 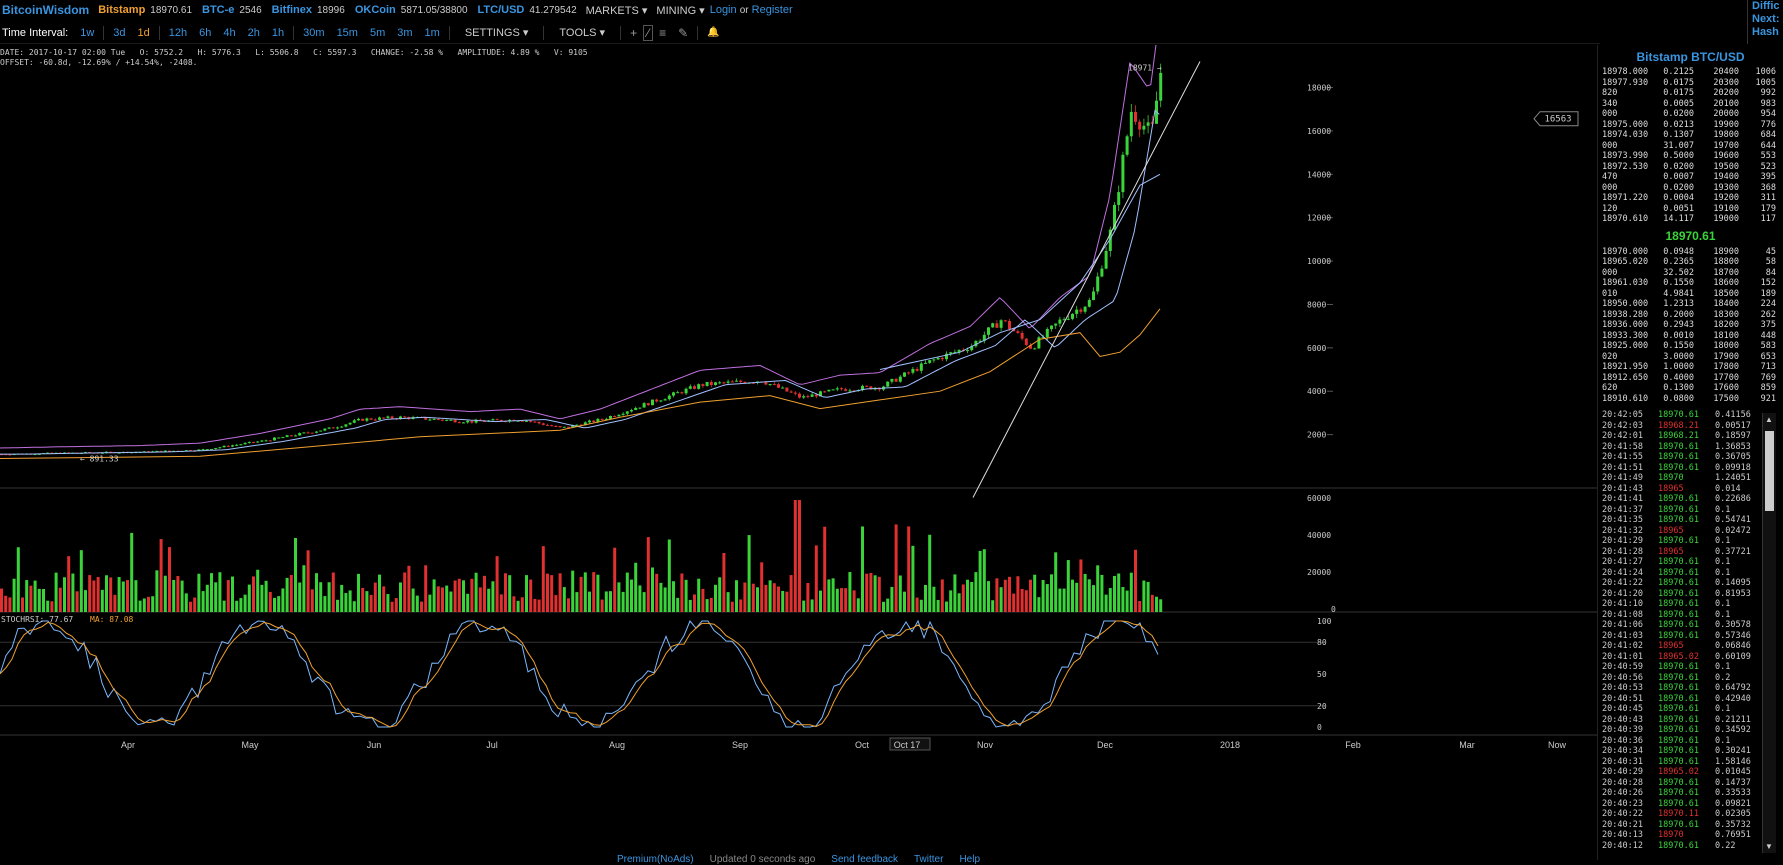 I want to click on interval-15m: 15m, so click(x=347, y=32).